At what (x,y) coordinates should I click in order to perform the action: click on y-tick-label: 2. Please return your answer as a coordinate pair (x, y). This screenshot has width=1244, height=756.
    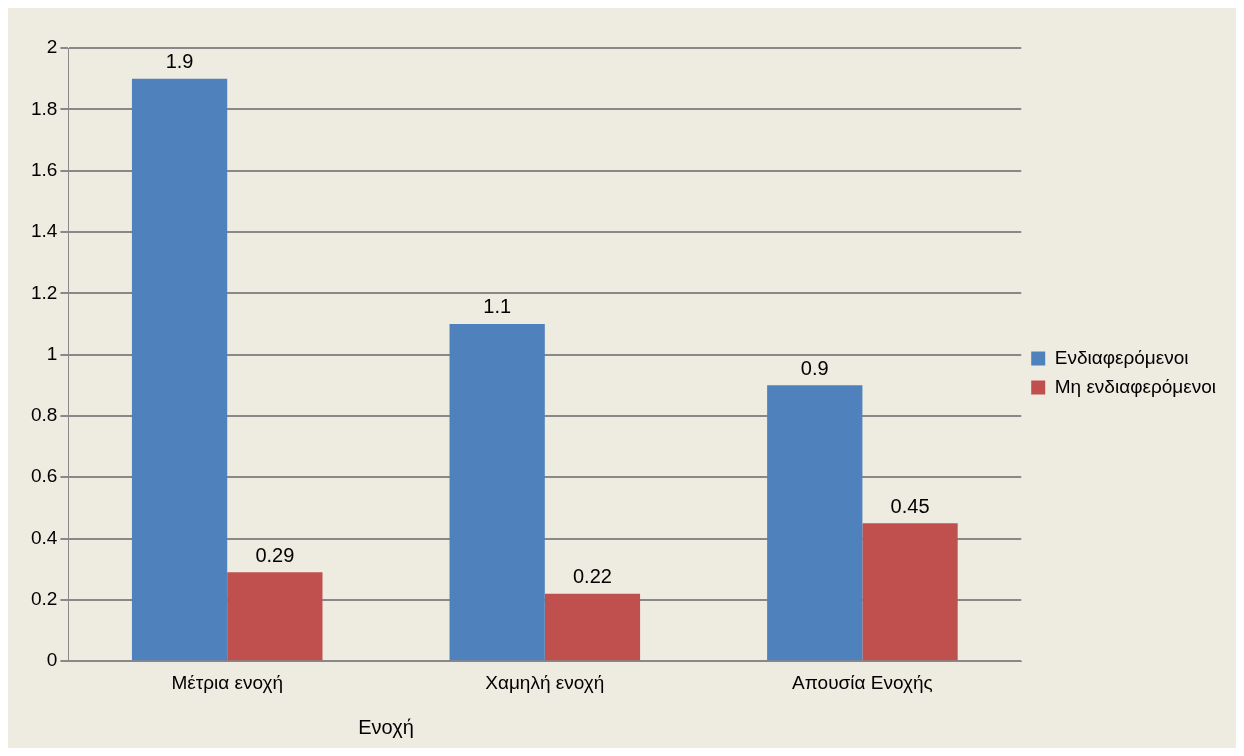
    Looking at the image, I should click on (52, 47).